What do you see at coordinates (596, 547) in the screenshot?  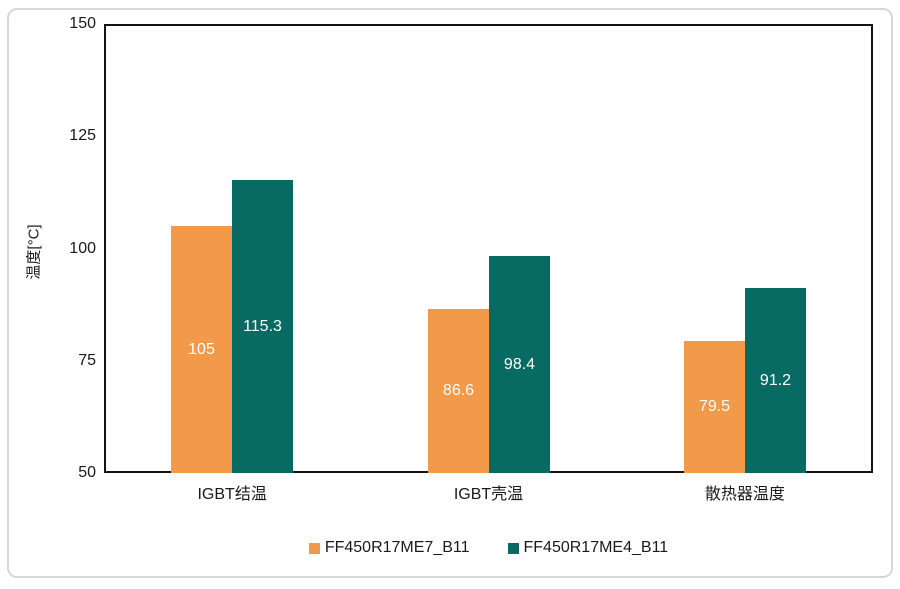 I see `legend-label: FF450R17ME4_B11` at bounding box center [596, 547].